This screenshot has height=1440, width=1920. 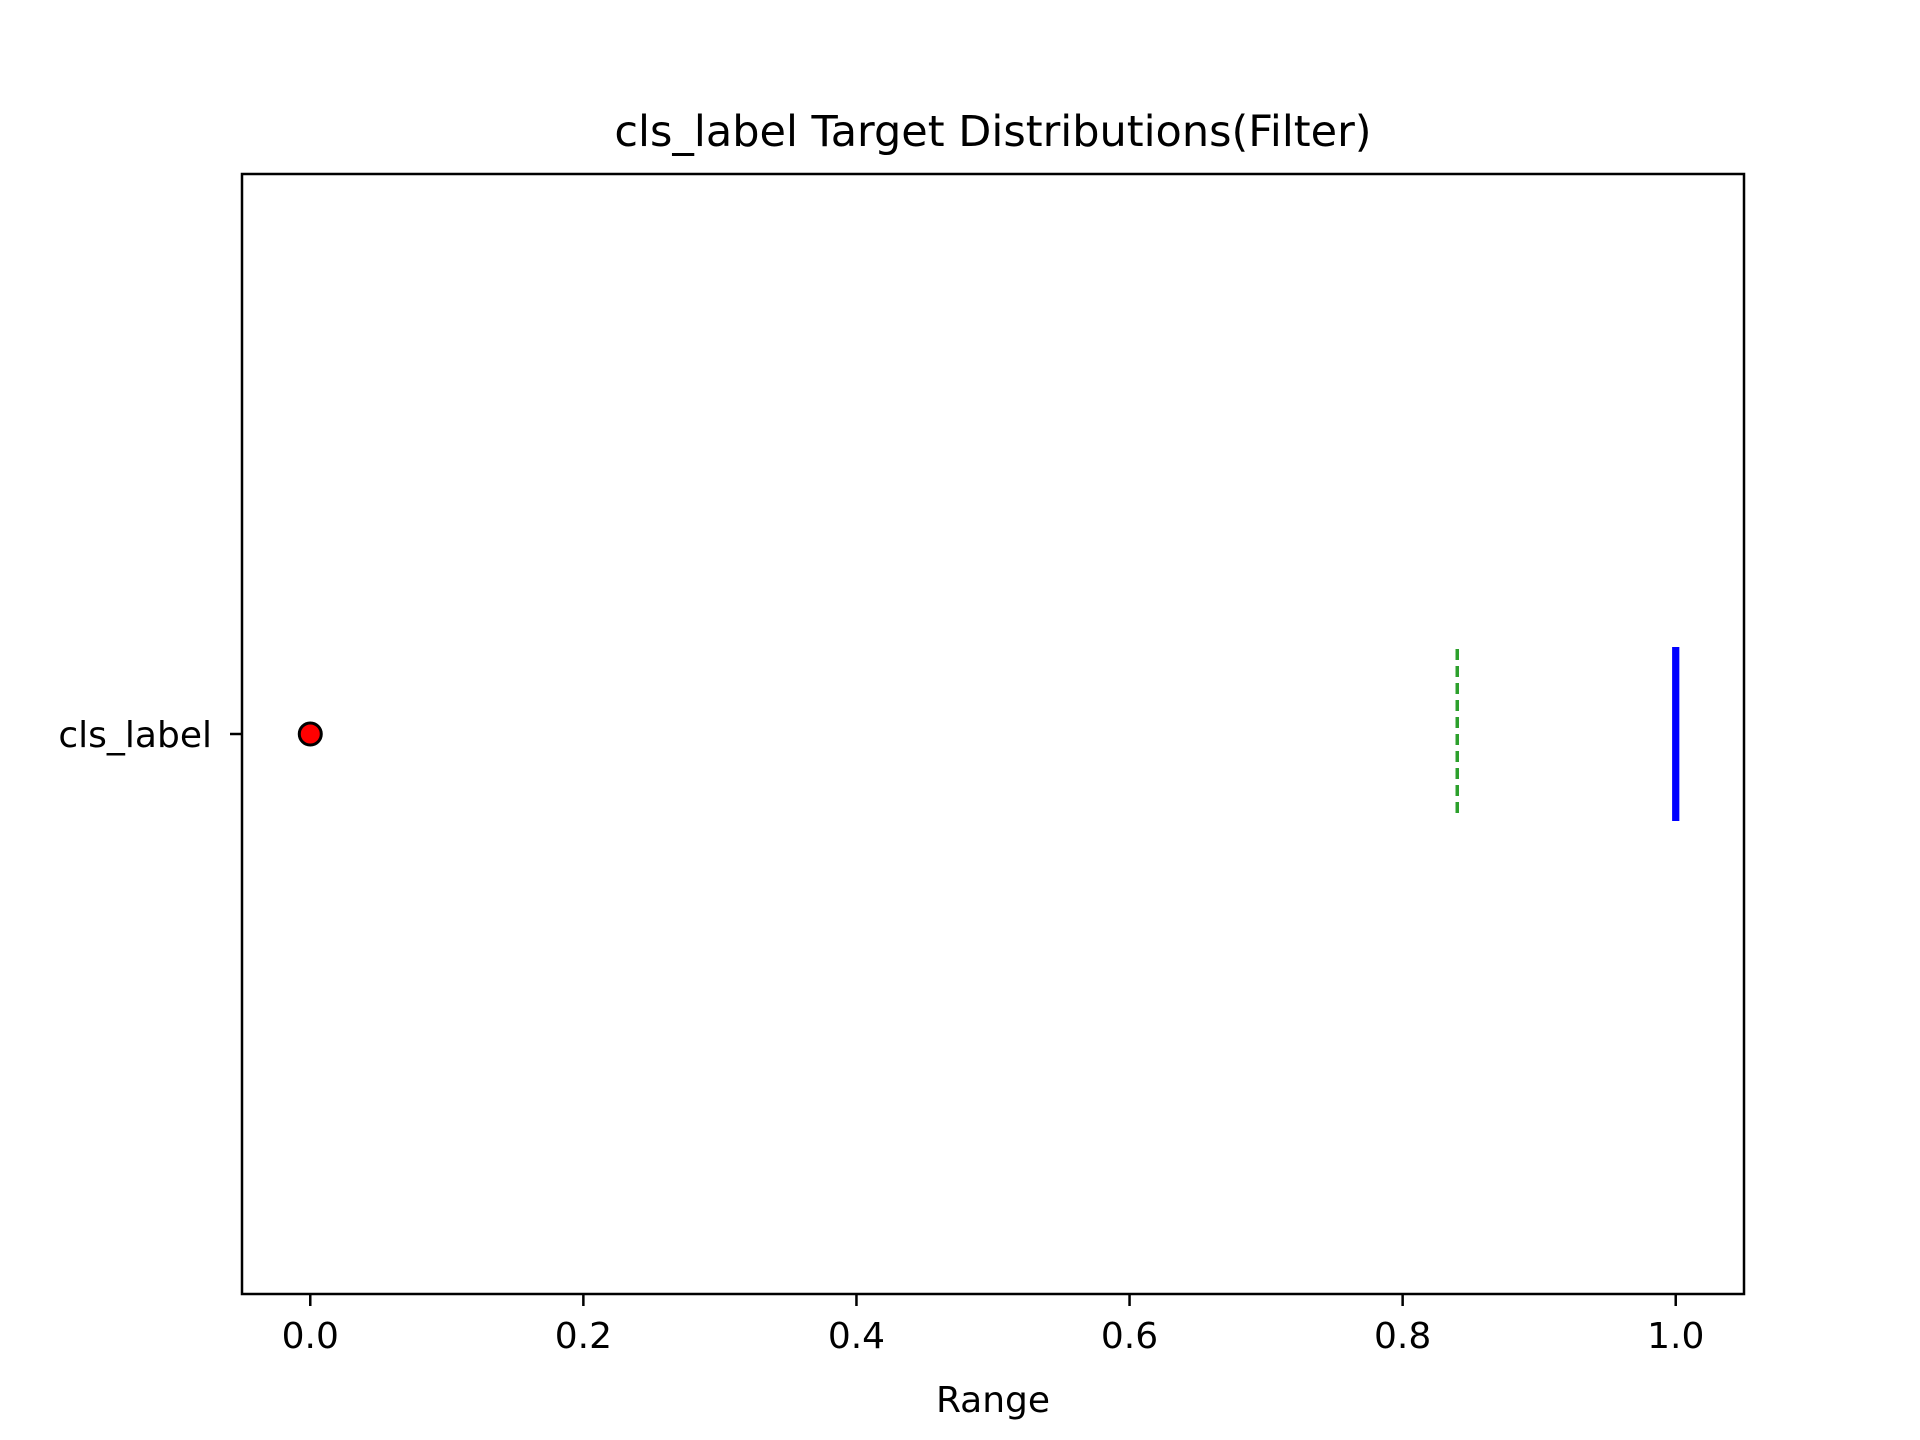 What do you see at coordinates (988, 734) in the screenshot?
I see `boxplot-marks` at bounding box center [988, 734].